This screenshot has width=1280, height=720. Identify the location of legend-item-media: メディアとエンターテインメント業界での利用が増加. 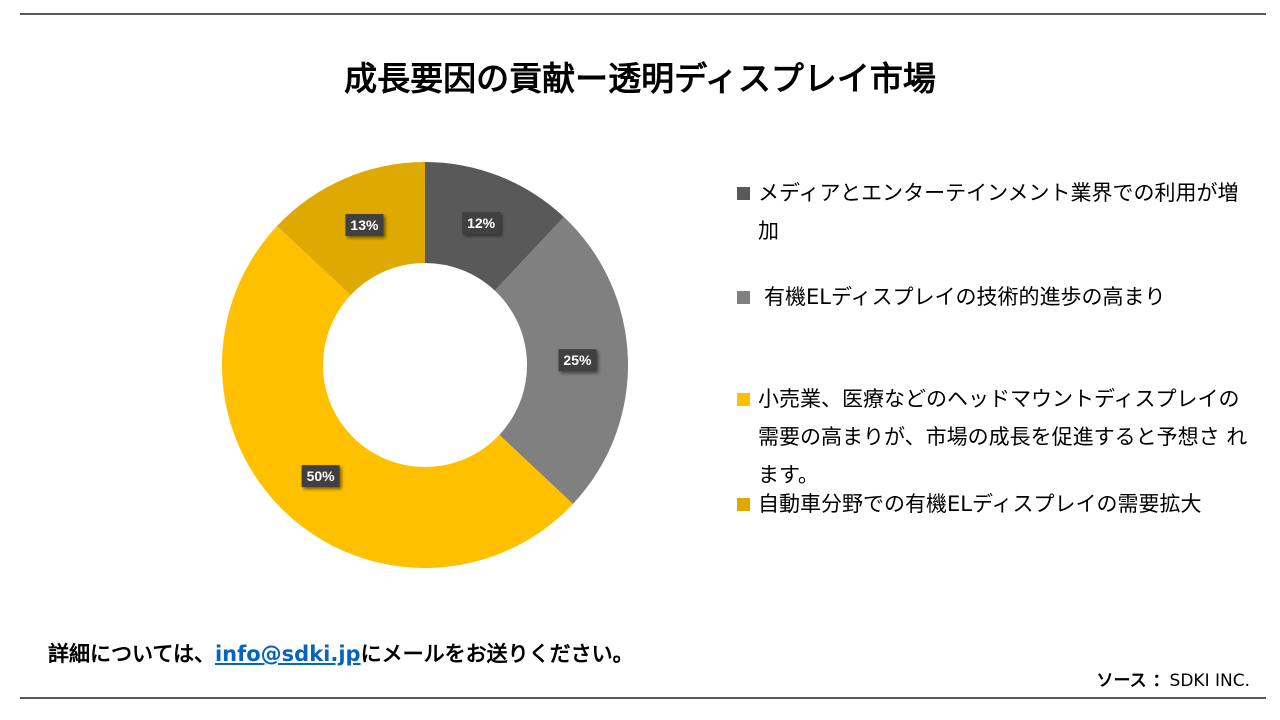
(997, 212).